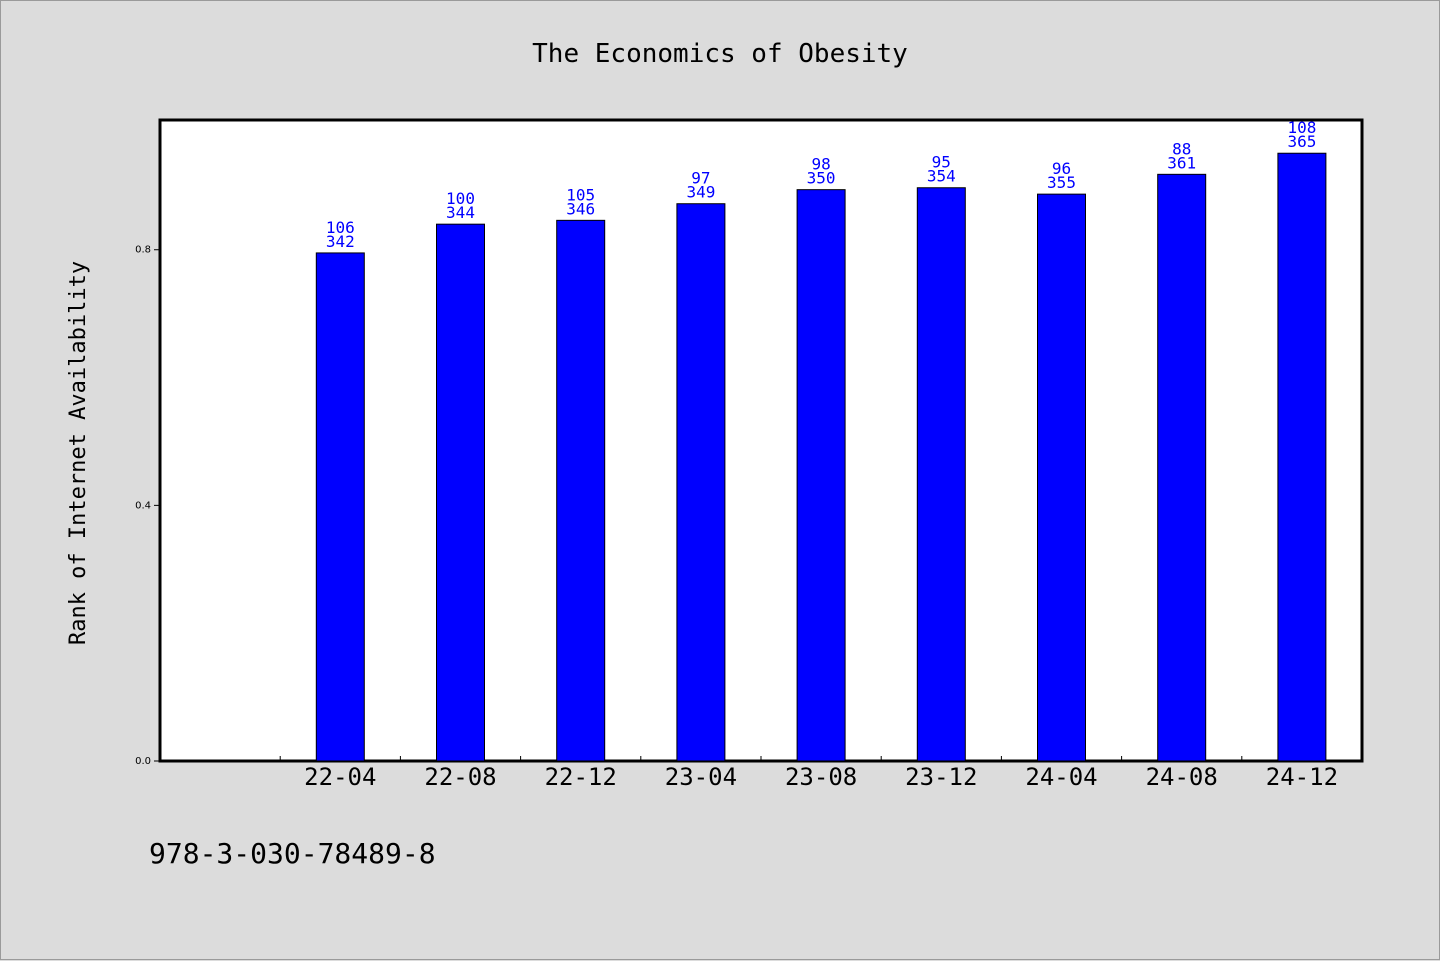  I want to click on x-tick-label: 23-12, so click(941, 777).